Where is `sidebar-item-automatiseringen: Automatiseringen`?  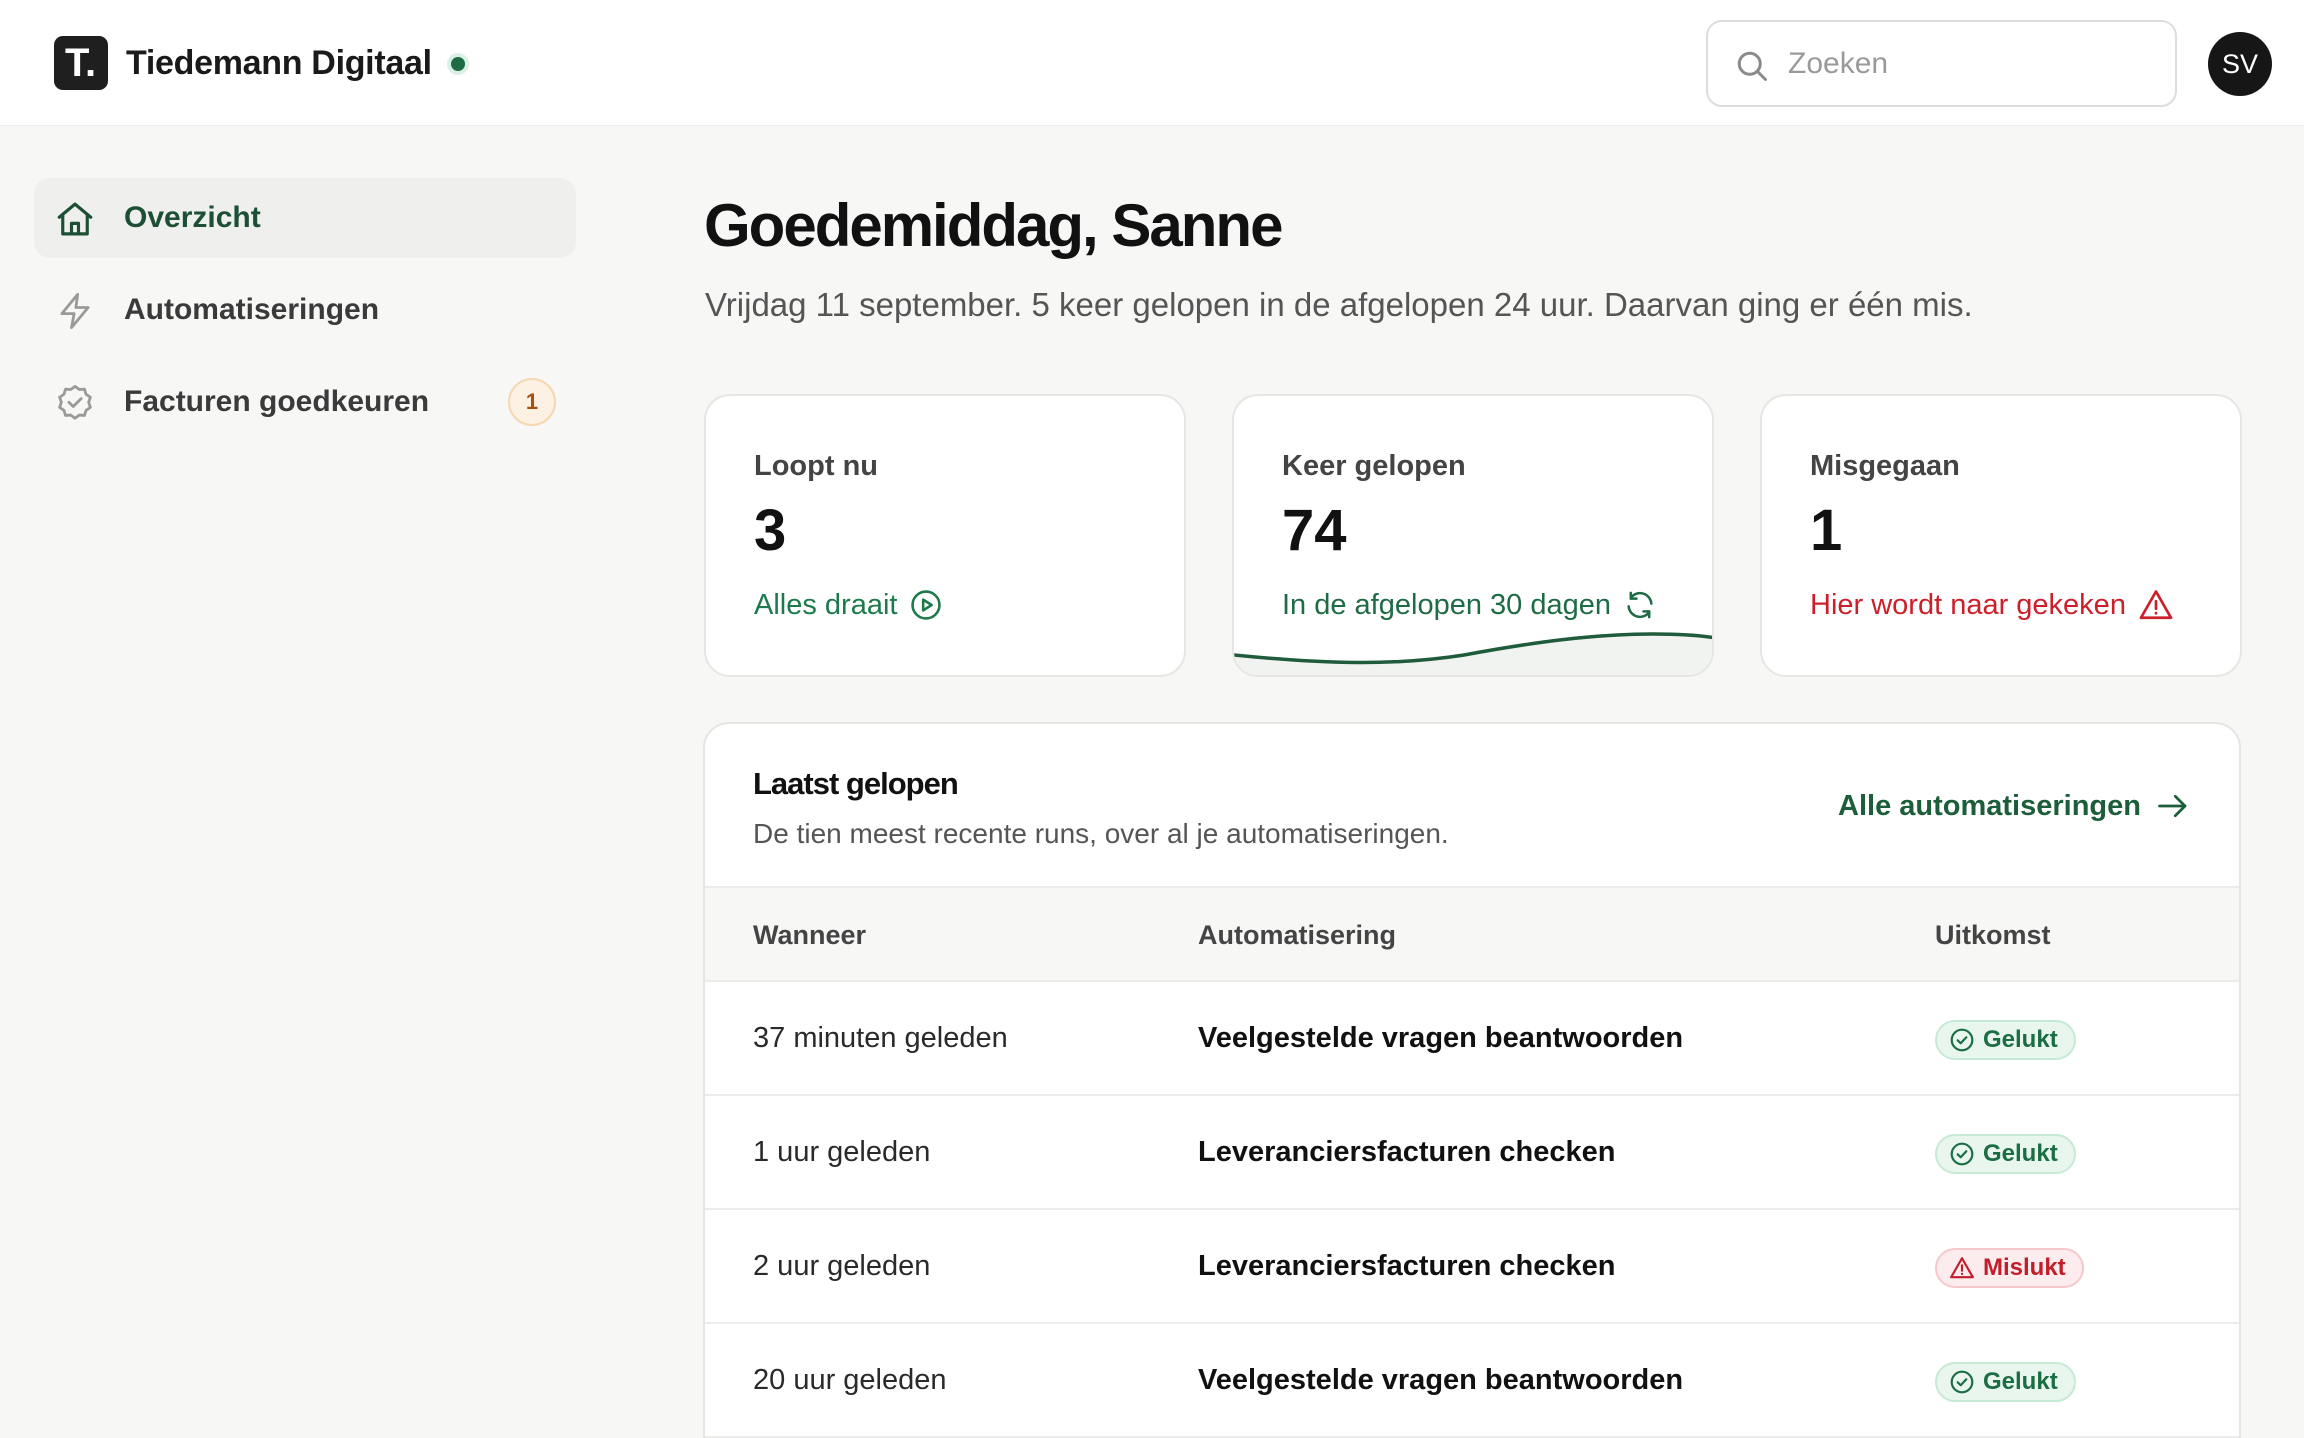
sidebar-item-automatiseringen: Automatiseringen is located at coordinates (305, 310).